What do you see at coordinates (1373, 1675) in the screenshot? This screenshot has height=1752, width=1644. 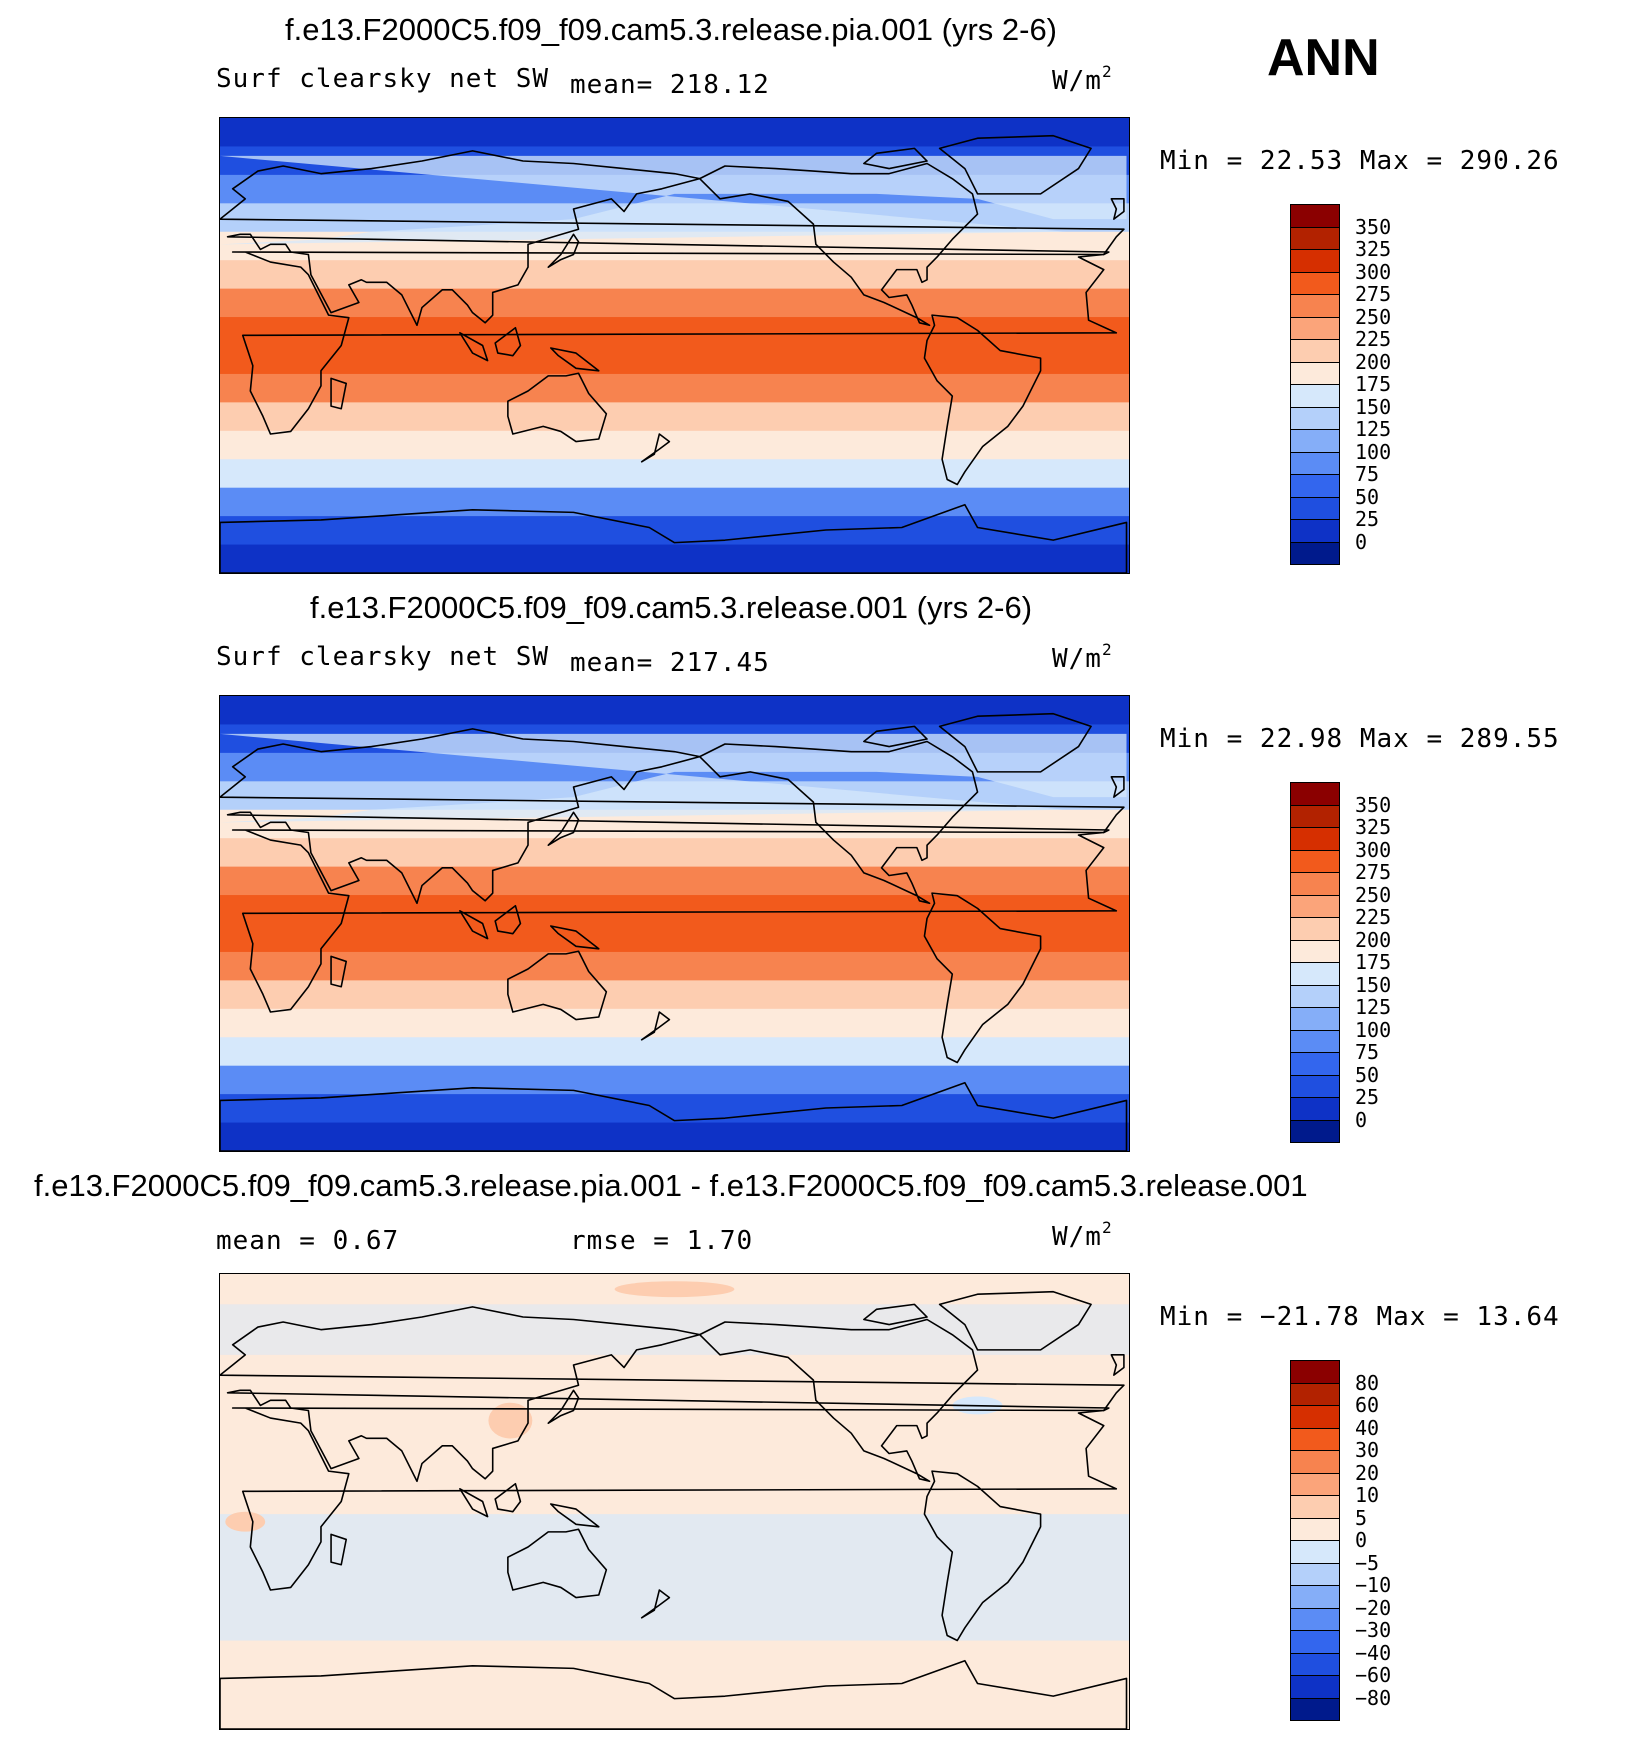 I see `colorbar-tick-label: −60` at bounding box center [1373, 1675].